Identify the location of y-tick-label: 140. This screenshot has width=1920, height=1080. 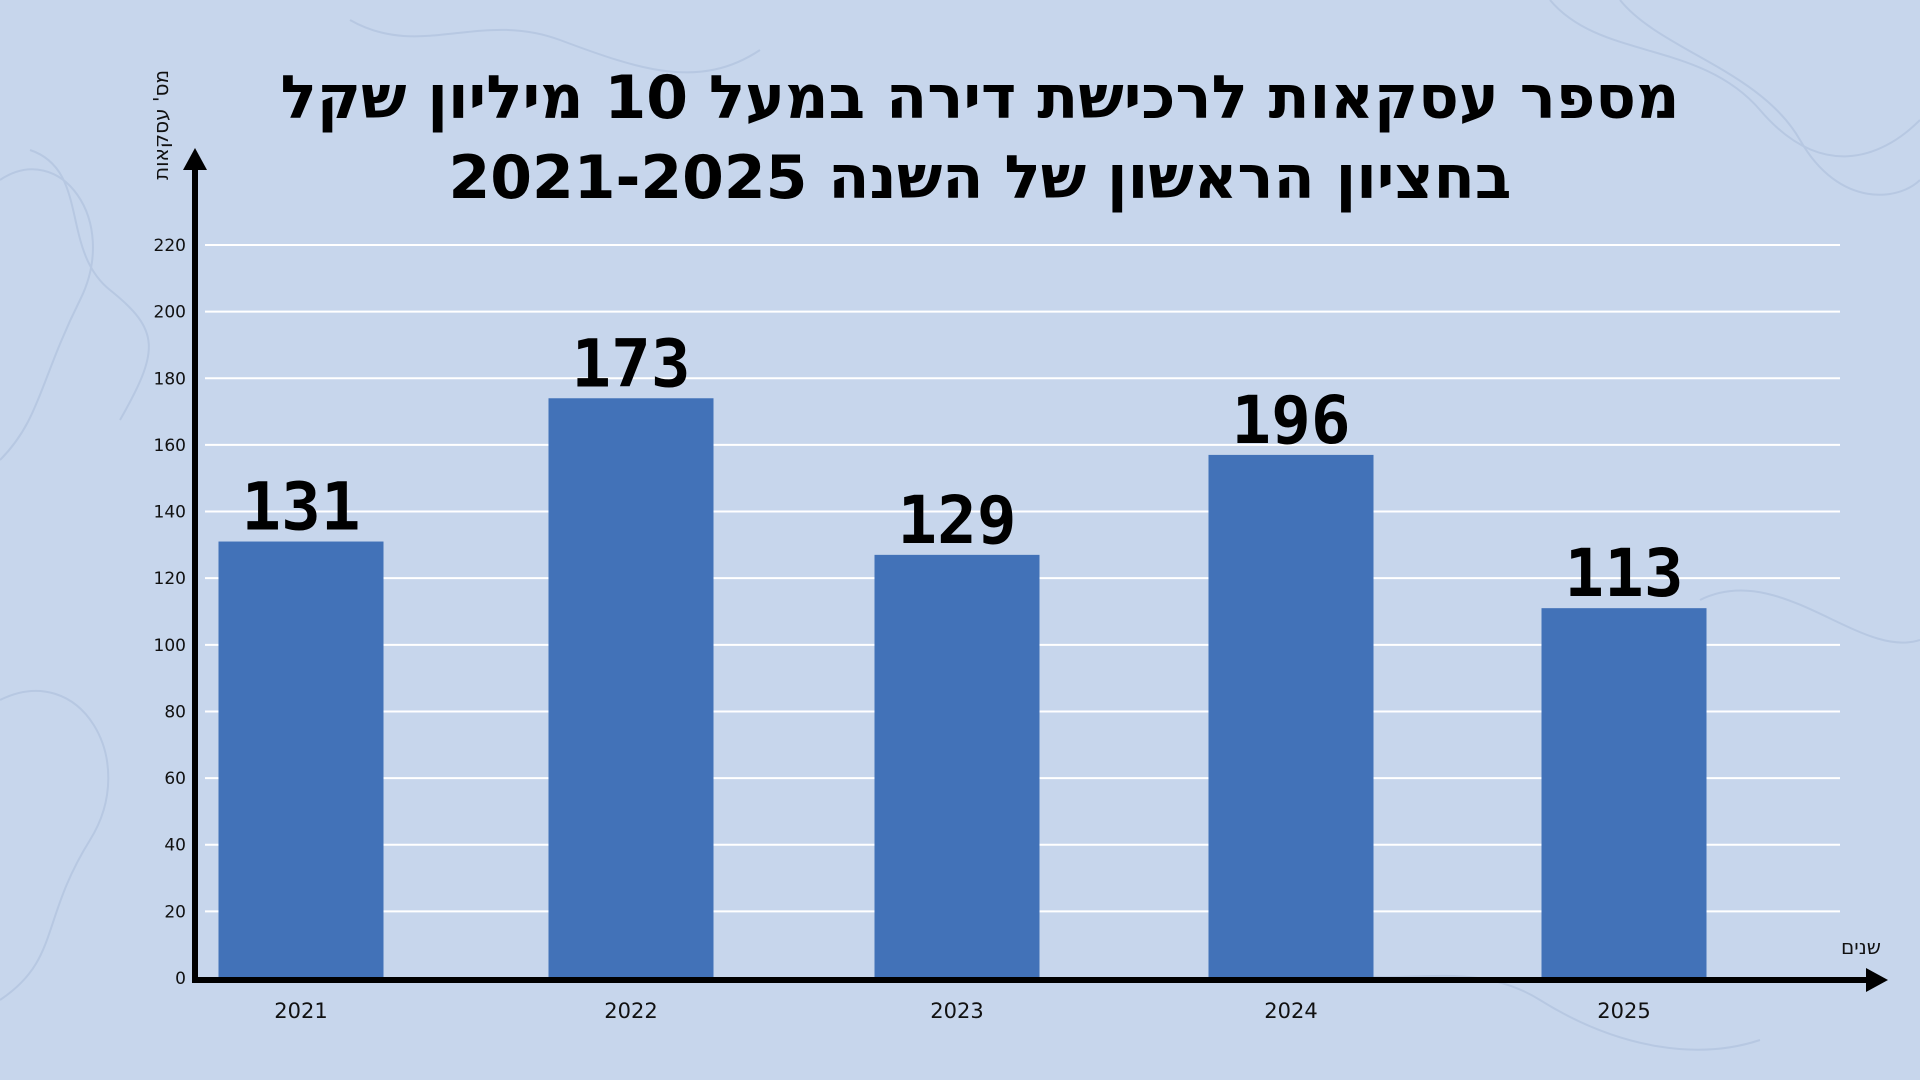
(170, 513).